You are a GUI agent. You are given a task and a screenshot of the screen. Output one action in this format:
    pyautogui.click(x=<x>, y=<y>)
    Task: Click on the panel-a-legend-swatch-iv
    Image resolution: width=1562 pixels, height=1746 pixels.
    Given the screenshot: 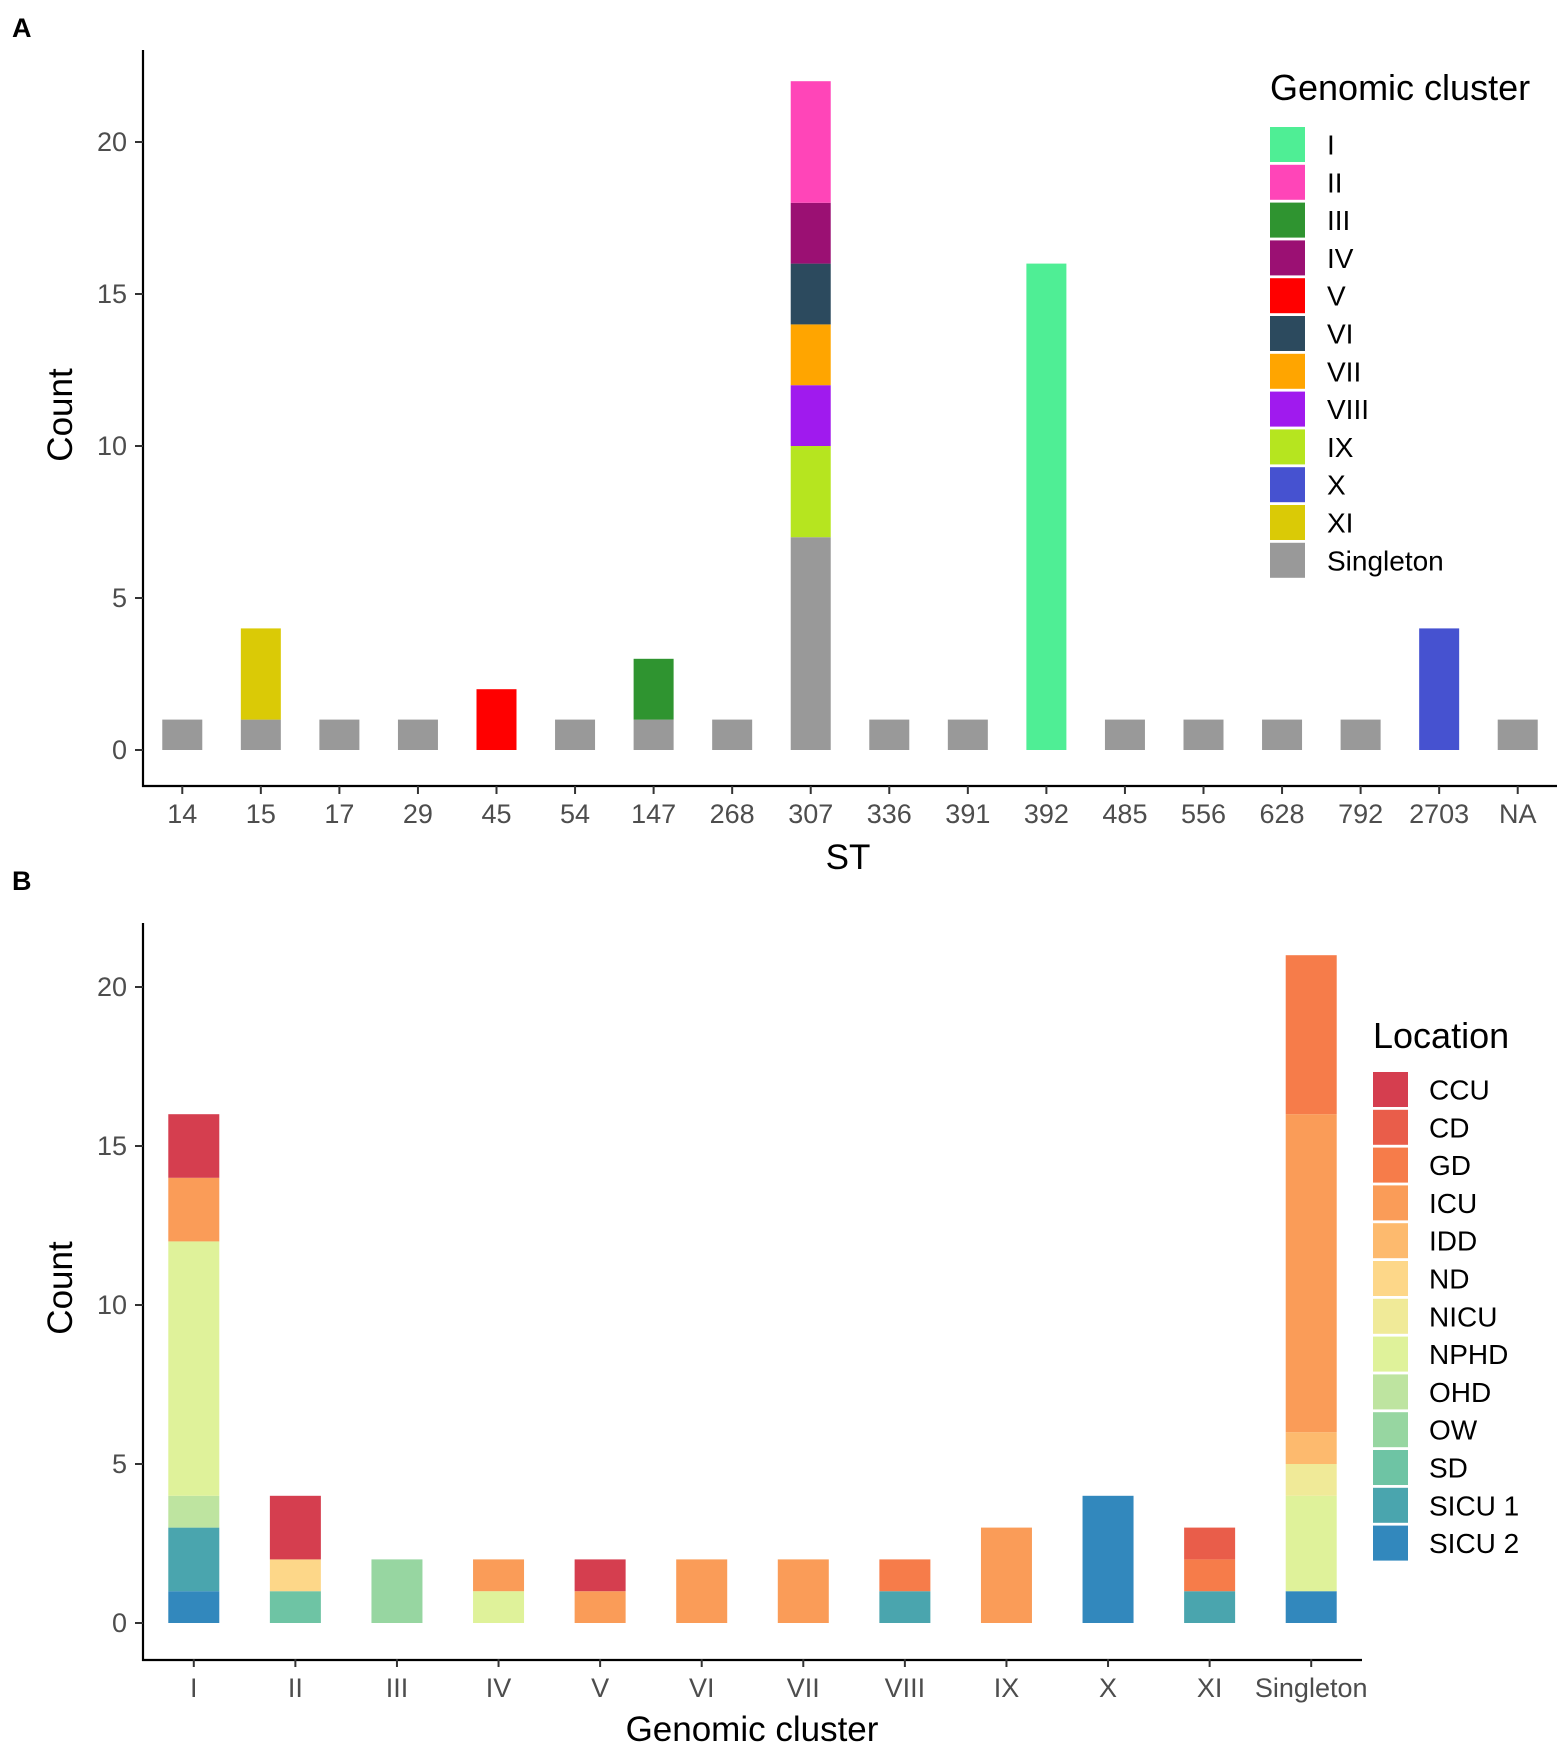 What is the action you would take?
    pyautogui.click(x=1287, y=258)
    